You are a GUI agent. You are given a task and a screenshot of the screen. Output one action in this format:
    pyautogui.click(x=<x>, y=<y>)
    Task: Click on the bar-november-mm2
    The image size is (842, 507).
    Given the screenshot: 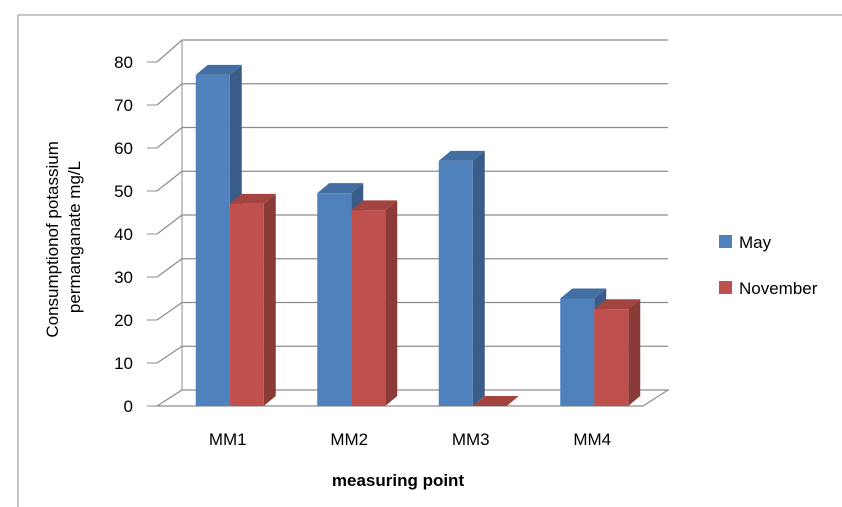 What is the action you would take?
    pyautogui.click(x=374, y=303)
    